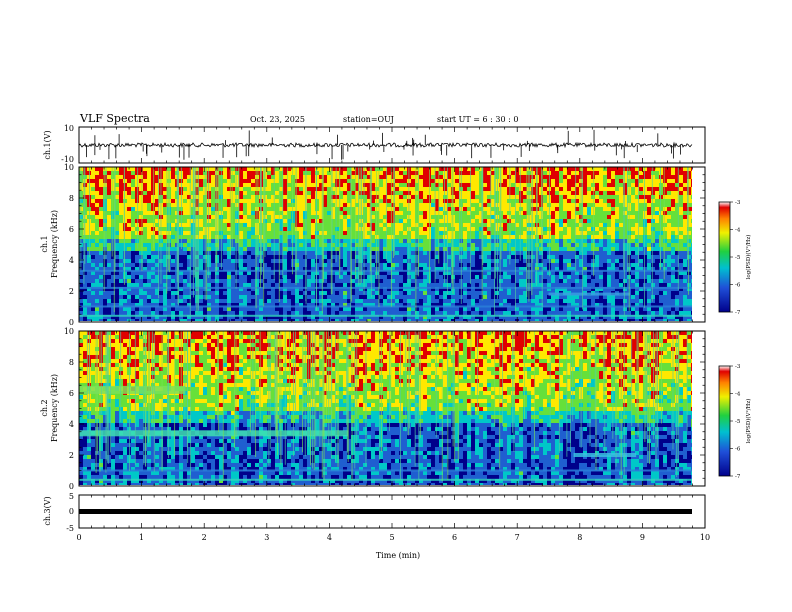  Describe the element at coordinates (392, 145) in the screenshot. I see `ch1-waveform-xticks` at that location.